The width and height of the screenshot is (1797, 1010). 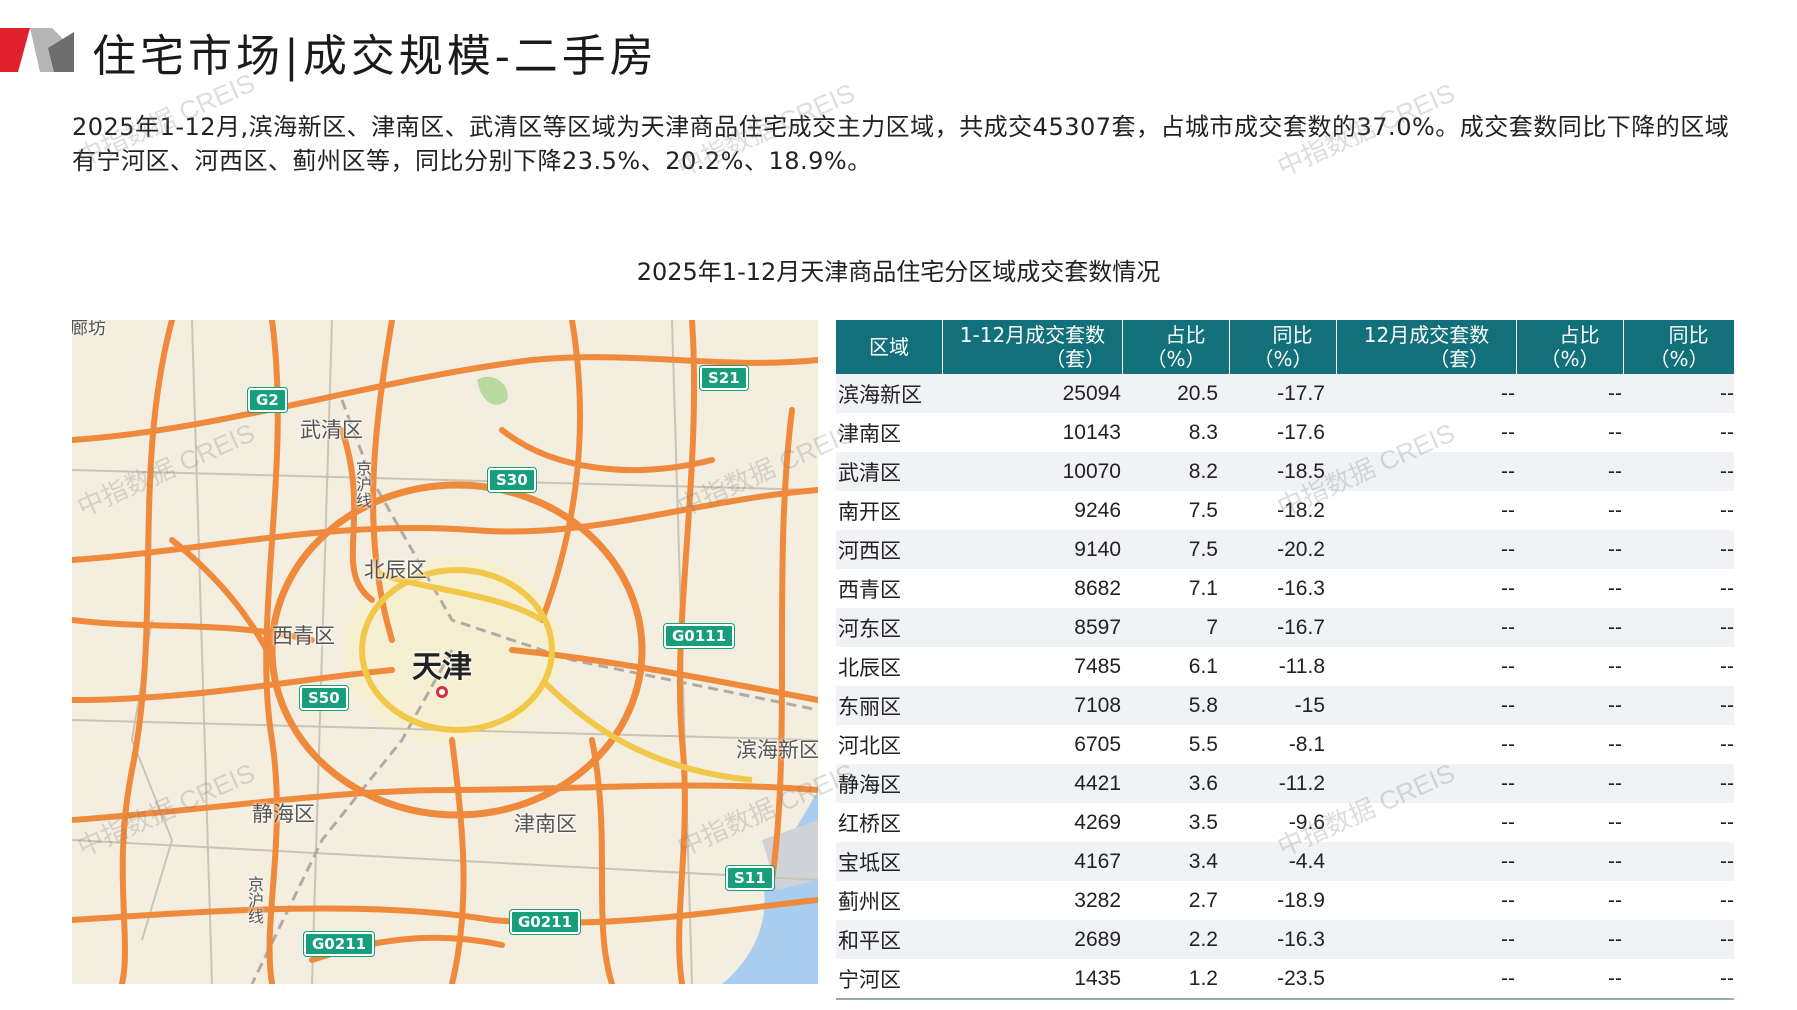 I want to click on cell-value: 1435, so click(x=1097, y=978).